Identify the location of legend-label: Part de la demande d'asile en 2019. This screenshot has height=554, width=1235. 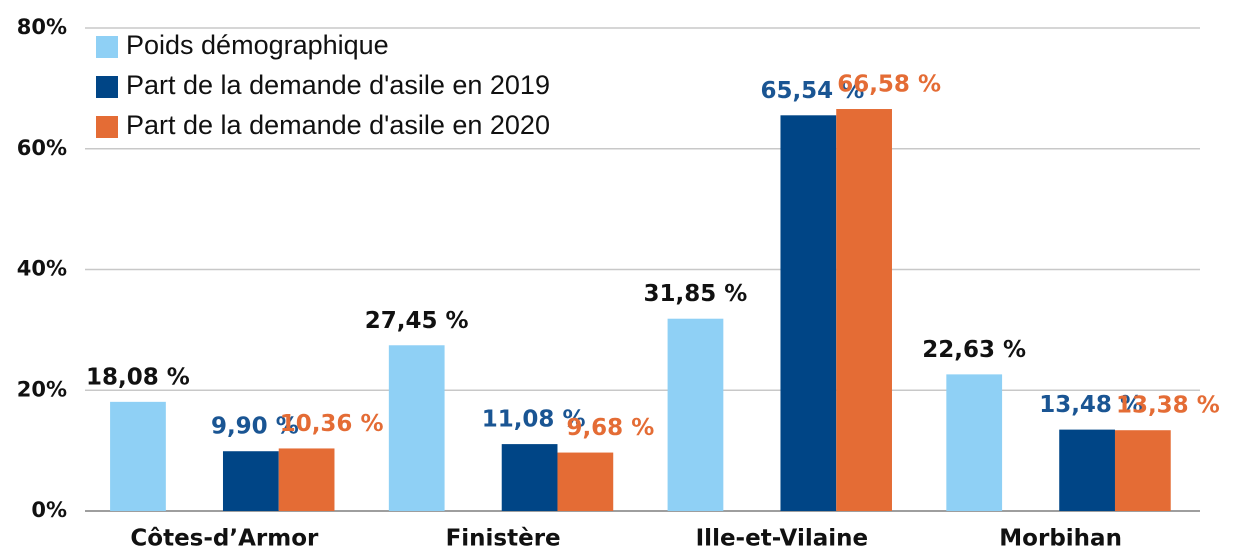
(338, 85).